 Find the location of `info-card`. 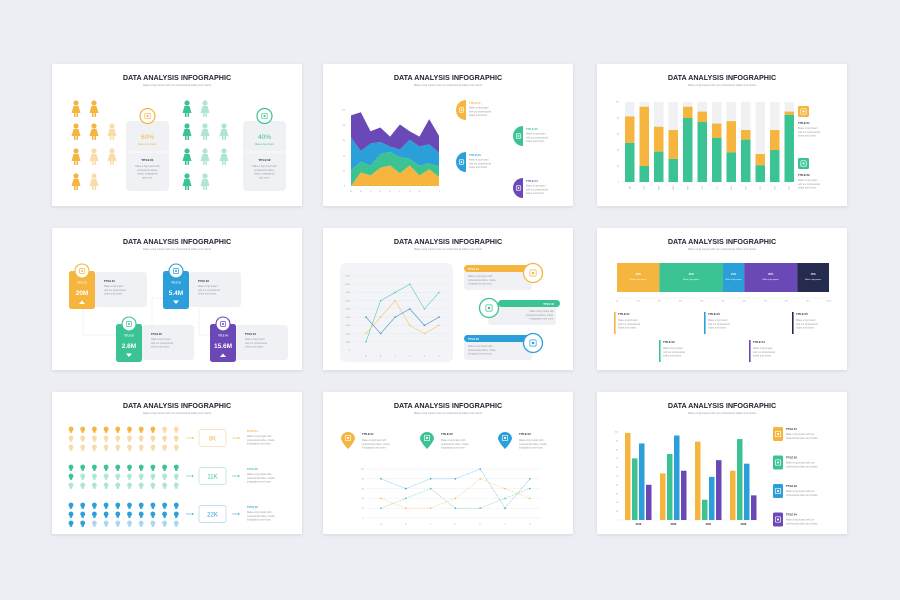

info-card is located at coordinates (522, 315).